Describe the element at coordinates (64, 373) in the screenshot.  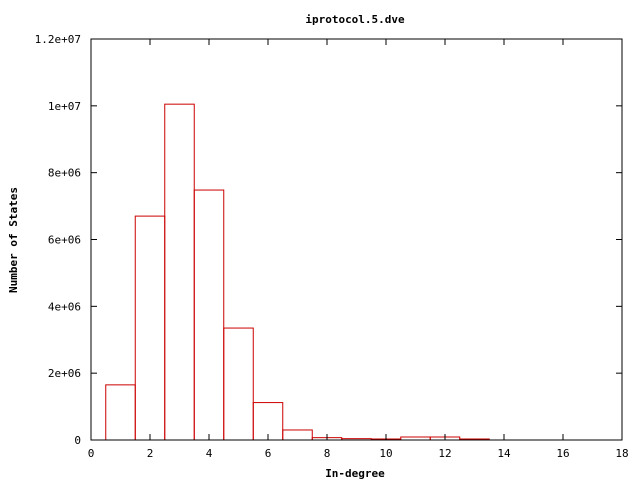
I see `y-tick-label: 2e+06` at that location.